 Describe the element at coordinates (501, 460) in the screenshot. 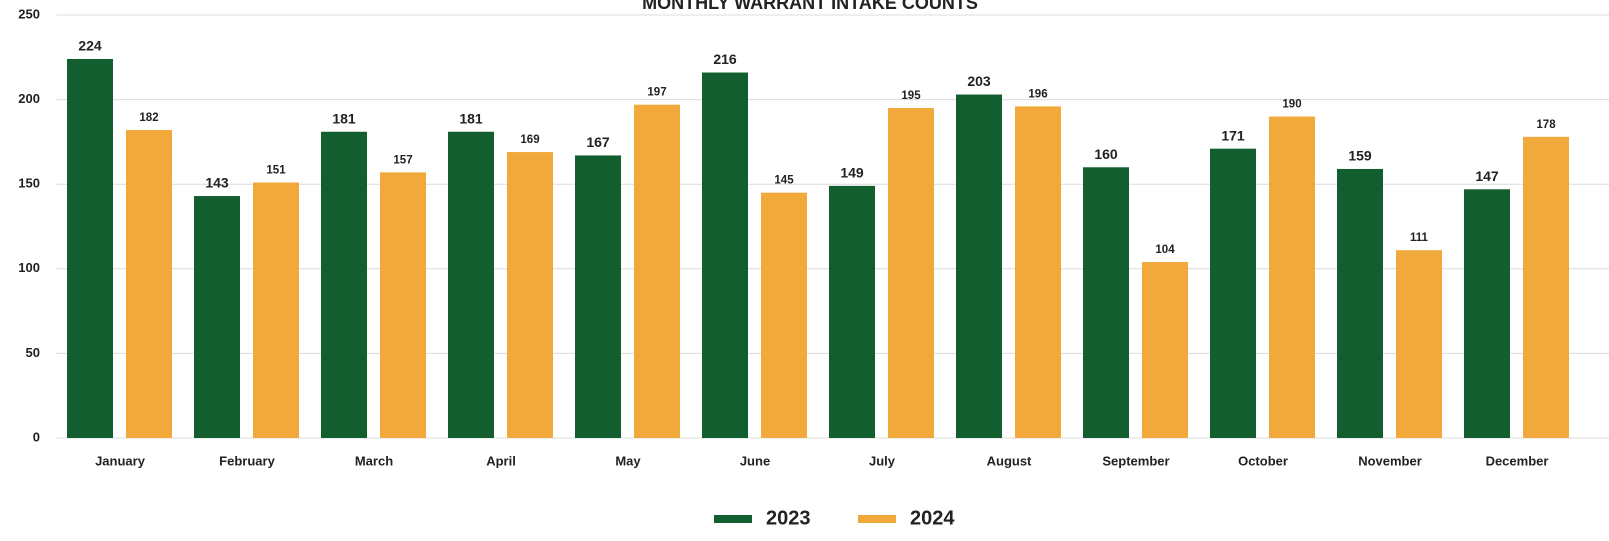

I see `x-tick-label: April` at that location.